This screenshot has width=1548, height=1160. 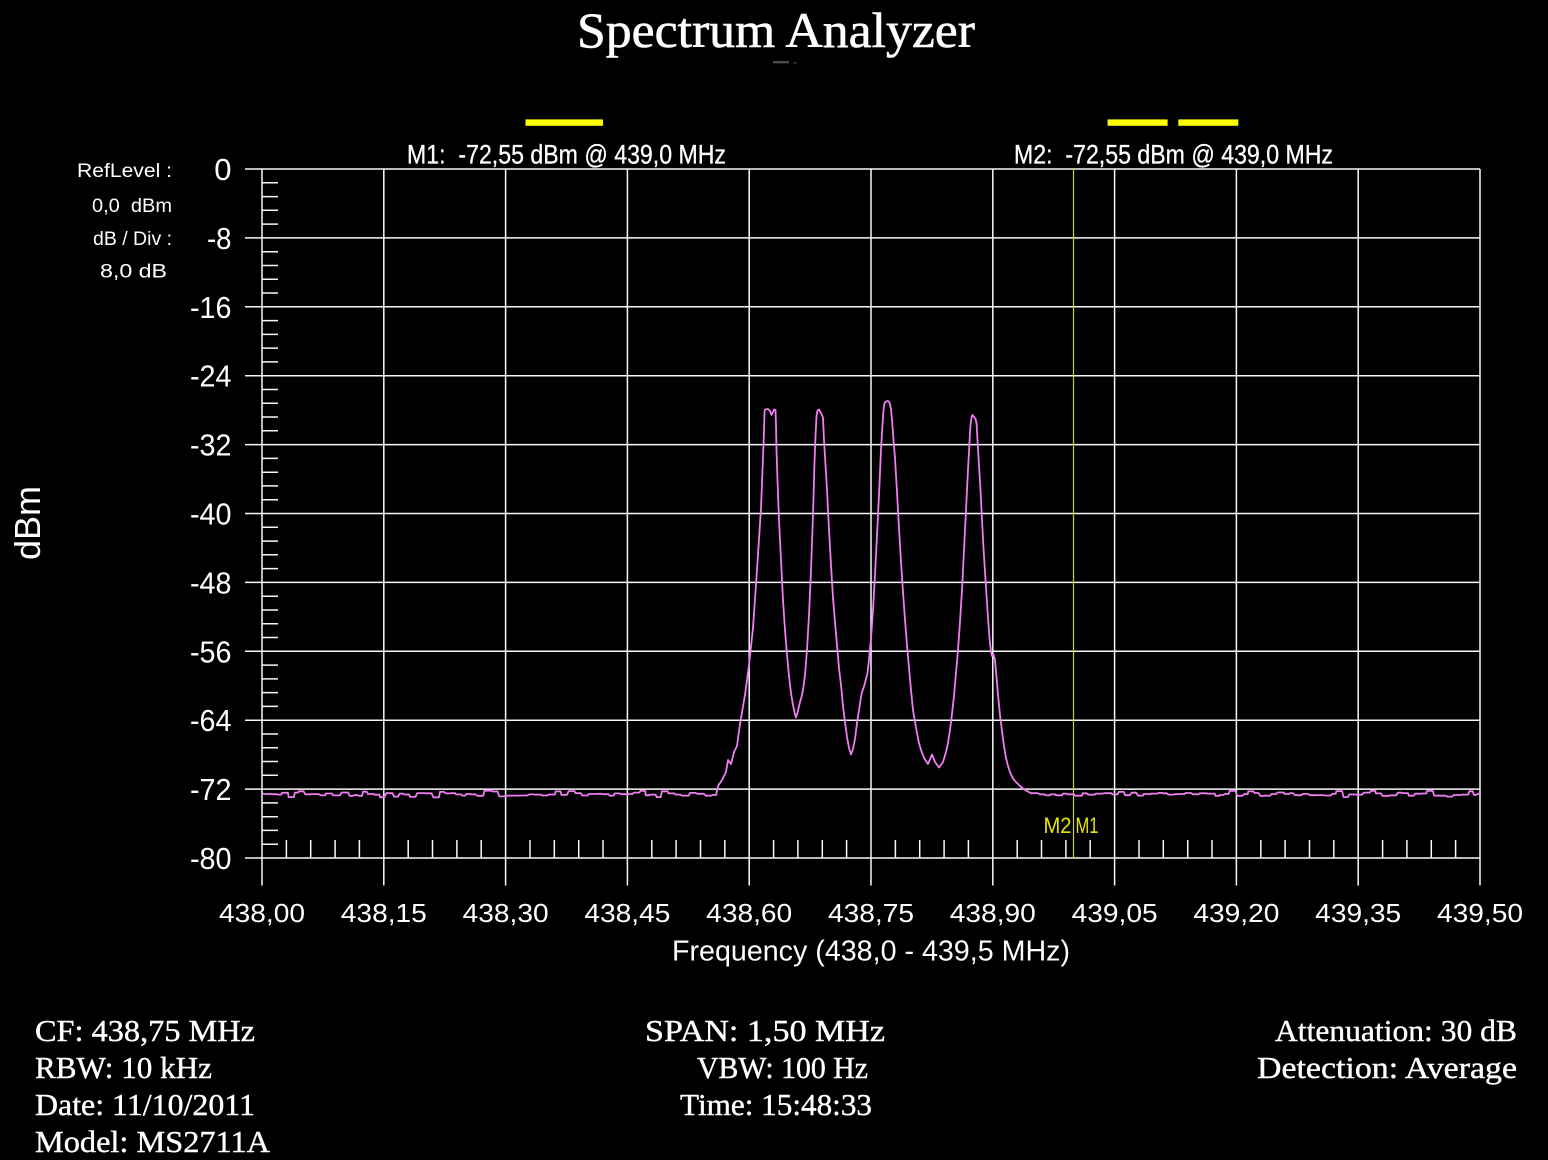 What do you see at coordinates (776, 1104) in the screenshot?
I see `svg-text: Time: 15:48:33` at bounding box center [776, 1104].